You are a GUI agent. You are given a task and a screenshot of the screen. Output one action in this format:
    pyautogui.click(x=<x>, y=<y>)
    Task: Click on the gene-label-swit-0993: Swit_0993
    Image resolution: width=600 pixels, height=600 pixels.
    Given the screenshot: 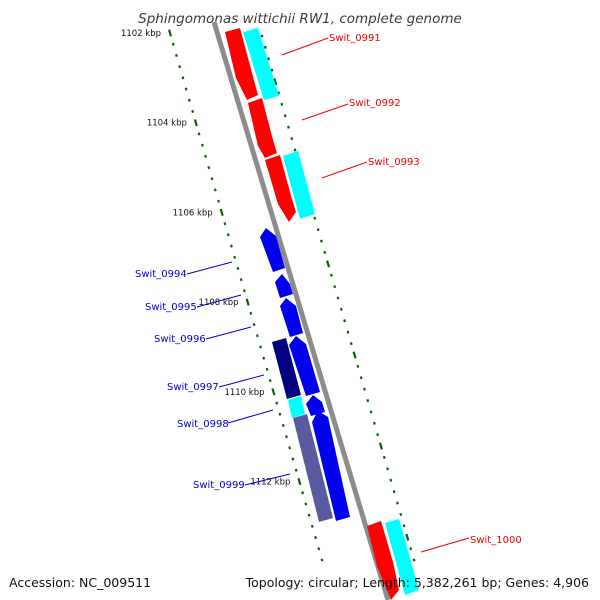 What is the action you would take?
    pyautogui.click(x=394, y=162)
    